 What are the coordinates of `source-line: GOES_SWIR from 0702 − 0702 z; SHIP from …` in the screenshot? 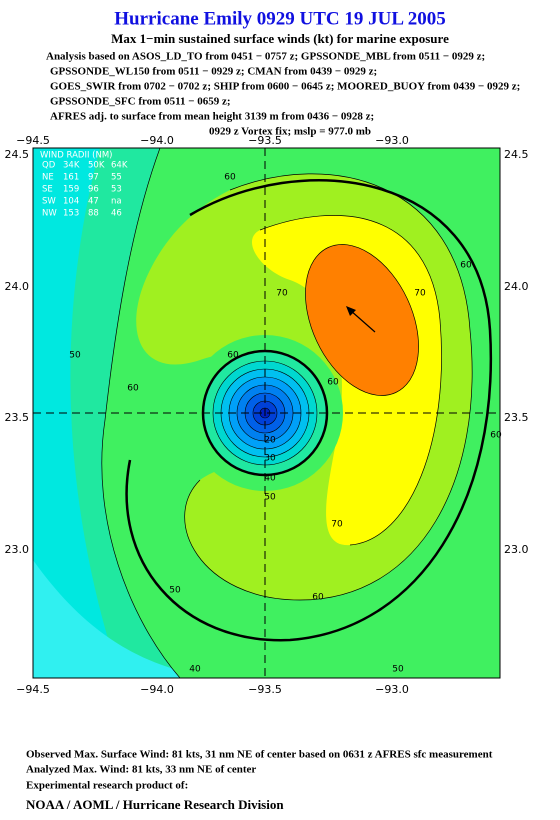 It's located at (285, 87).